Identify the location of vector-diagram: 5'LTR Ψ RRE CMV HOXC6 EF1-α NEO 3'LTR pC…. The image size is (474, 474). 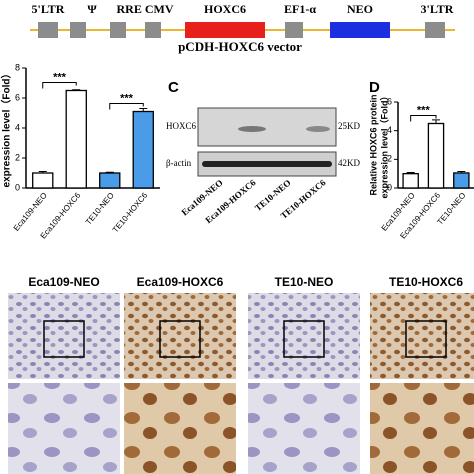
(242, 28).